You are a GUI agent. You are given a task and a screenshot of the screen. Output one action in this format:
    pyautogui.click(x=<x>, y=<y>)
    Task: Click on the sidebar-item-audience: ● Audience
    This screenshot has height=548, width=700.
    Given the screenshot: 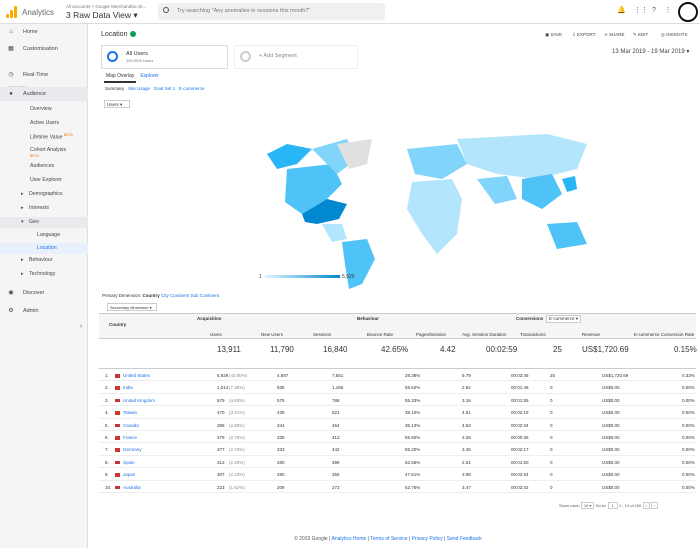 What is the action you would take?
    pyautogui.click(x=44, y=94)
    